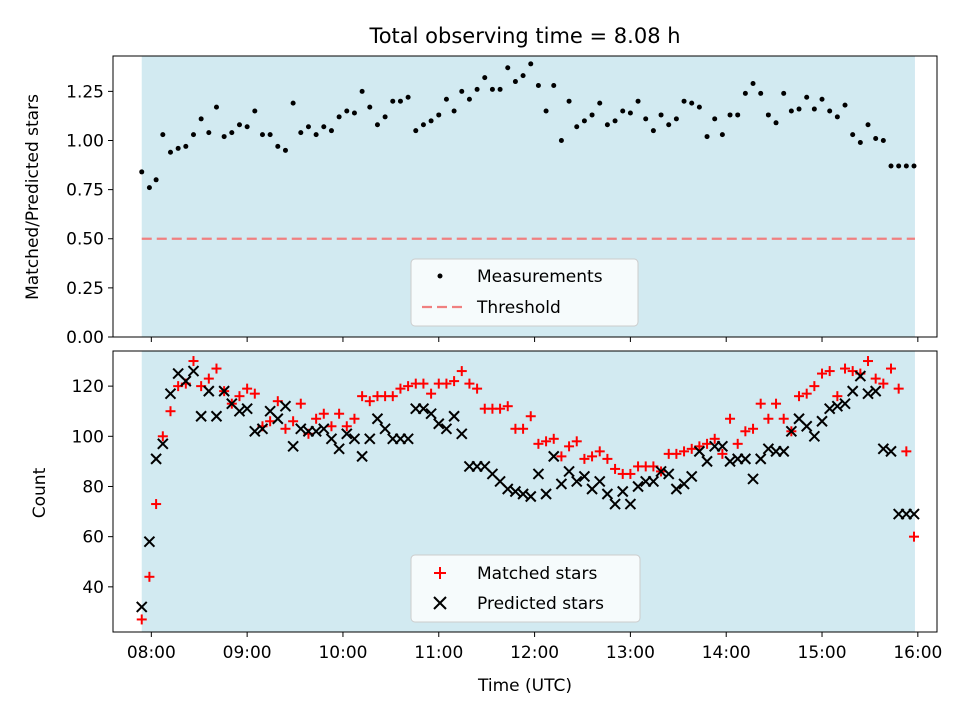 This screenshot has height=720, width=960. I want to click on bottom-legend-box, so click(525, 588).